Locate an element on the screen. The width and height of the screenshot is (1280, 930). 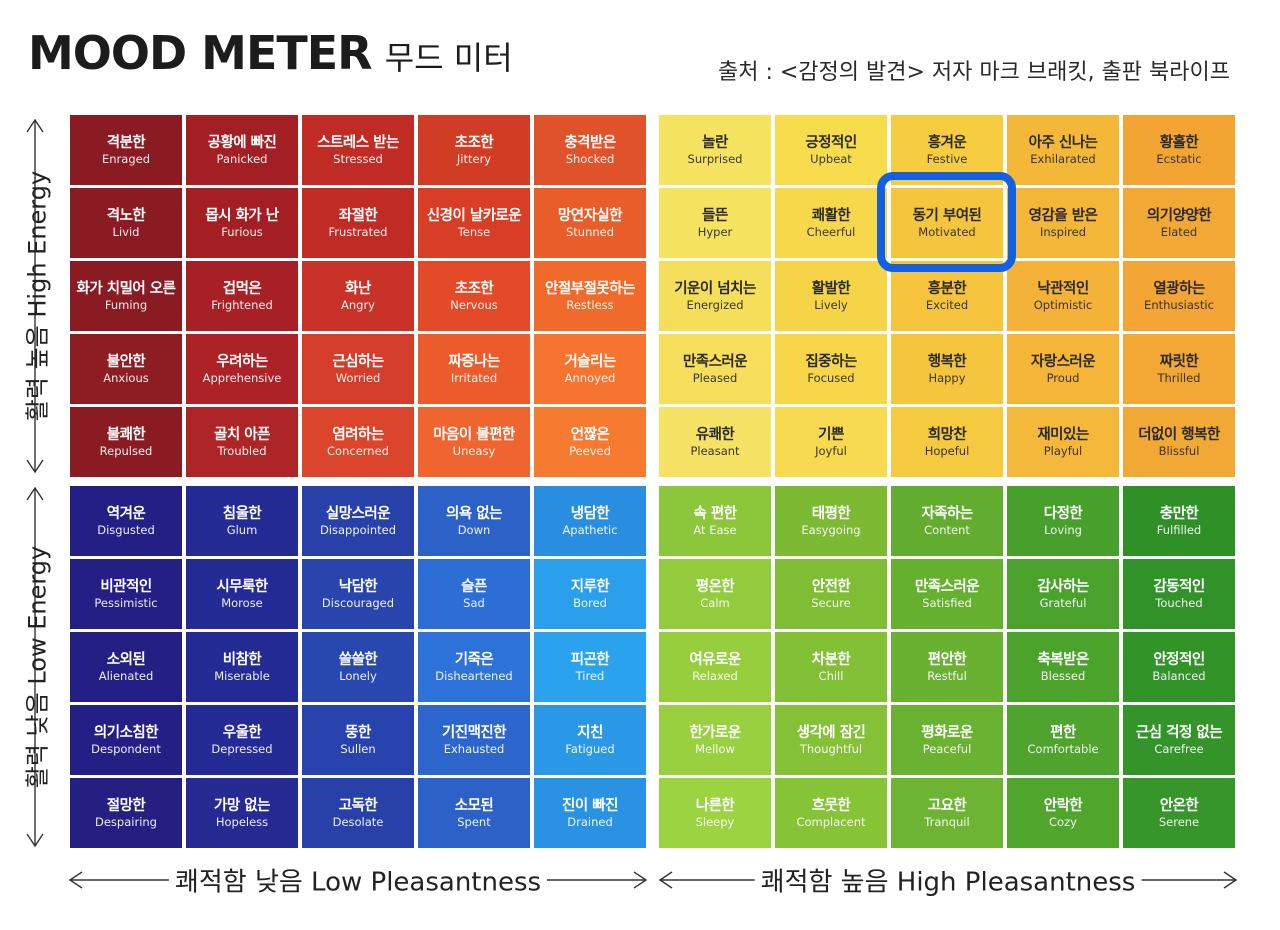
emotion-label-english: Lively is located at coordinates (831, 304).